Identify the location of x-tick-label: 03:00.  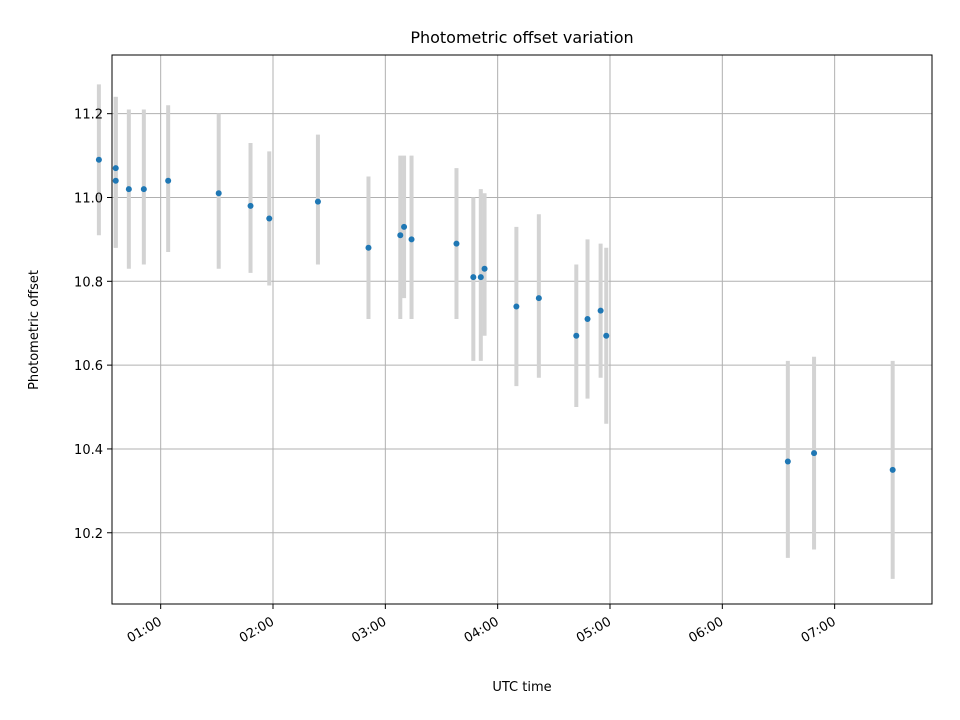
(369, 630).